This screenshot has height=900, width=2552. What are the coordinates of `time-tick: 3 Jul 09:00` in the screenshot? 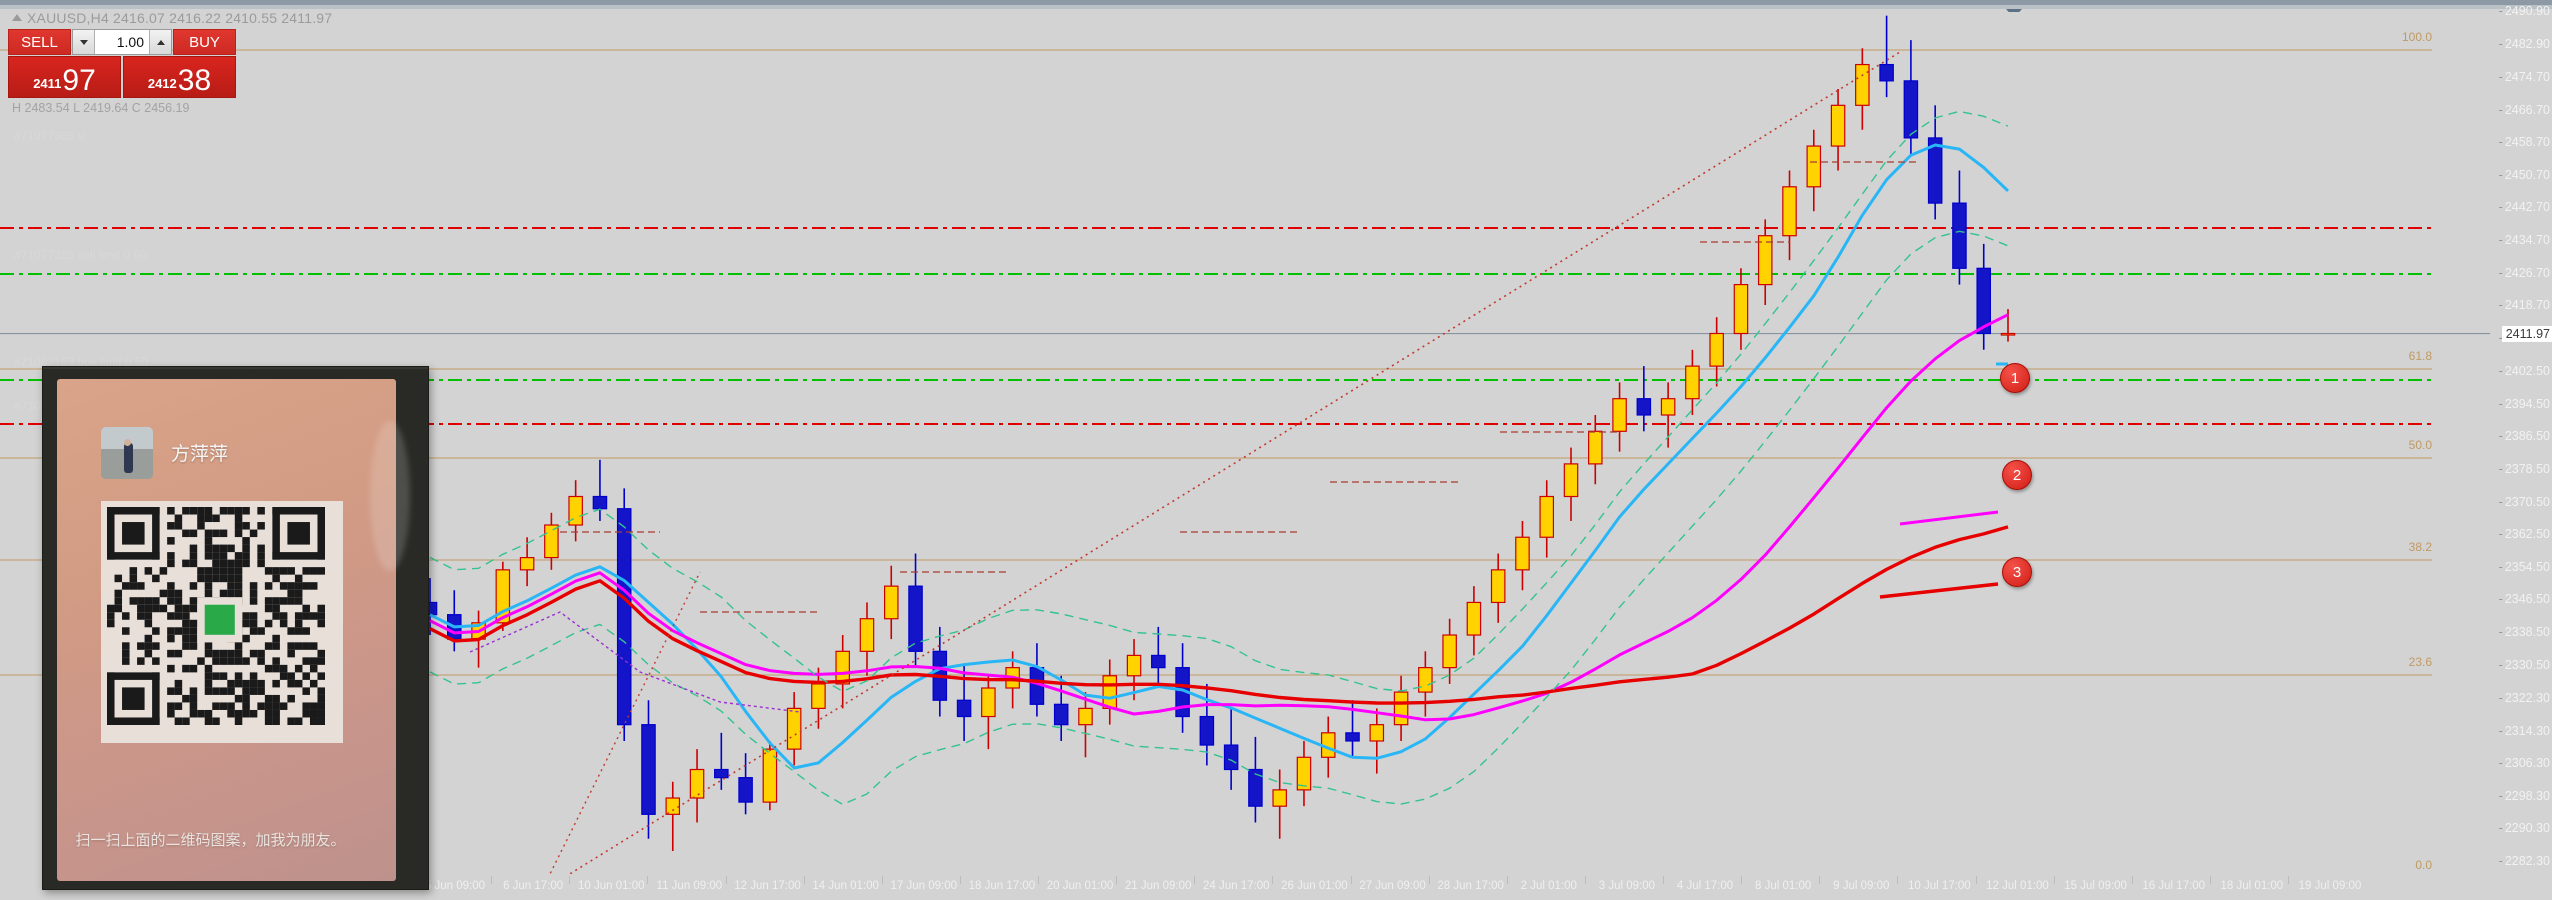 It's located at (1627, 886).